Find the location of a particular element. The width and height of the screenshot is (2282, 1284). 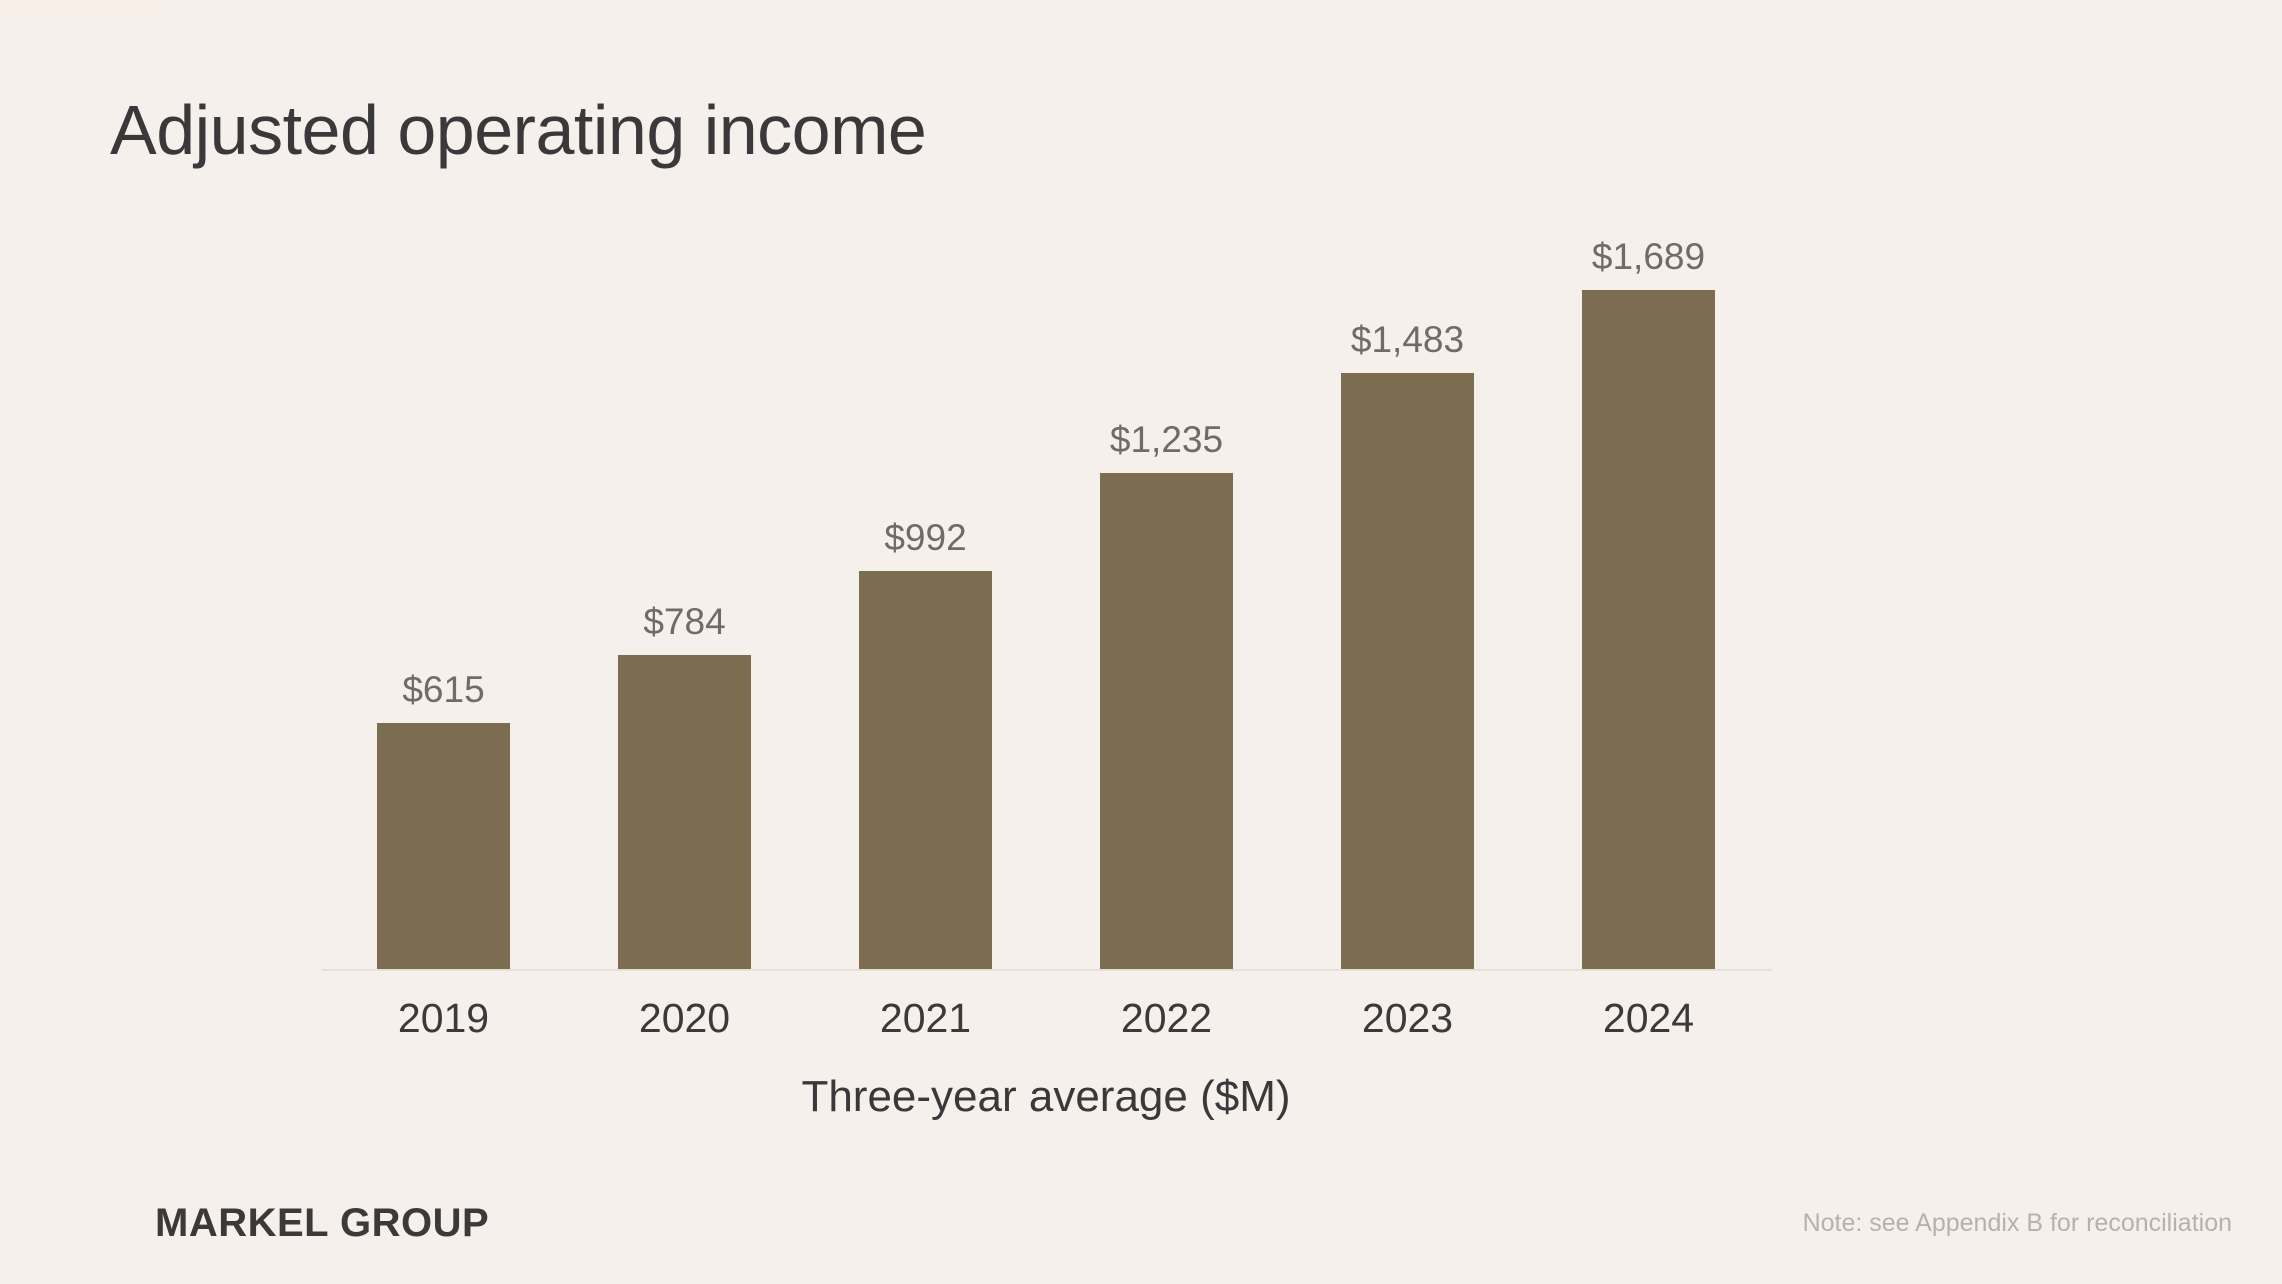

bar-2020 is located at coordinates (684, 813).